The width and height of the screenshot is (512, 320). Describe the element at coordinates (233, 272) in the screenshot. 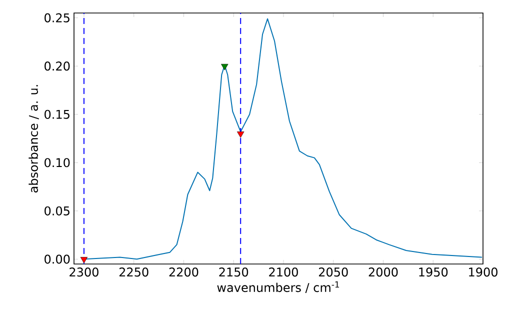

I see `x-tick-label: 2150` at that location.